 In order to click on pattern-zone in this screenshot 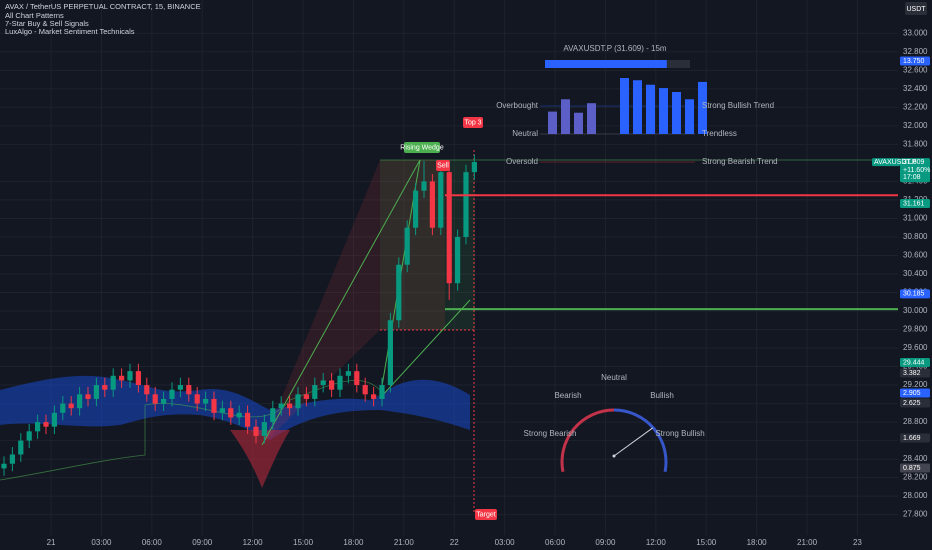, I will do `click(353, 302)`.